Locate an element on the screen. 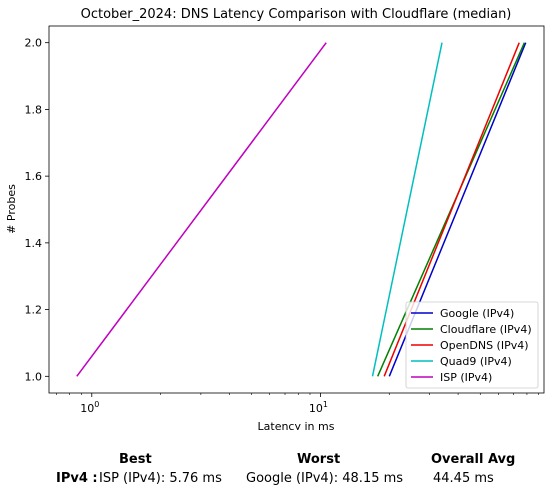 Image resolution: width=551 pixels, height=496 pixels. y-tick-label: 1.0 is located at coordinates (34, 376).